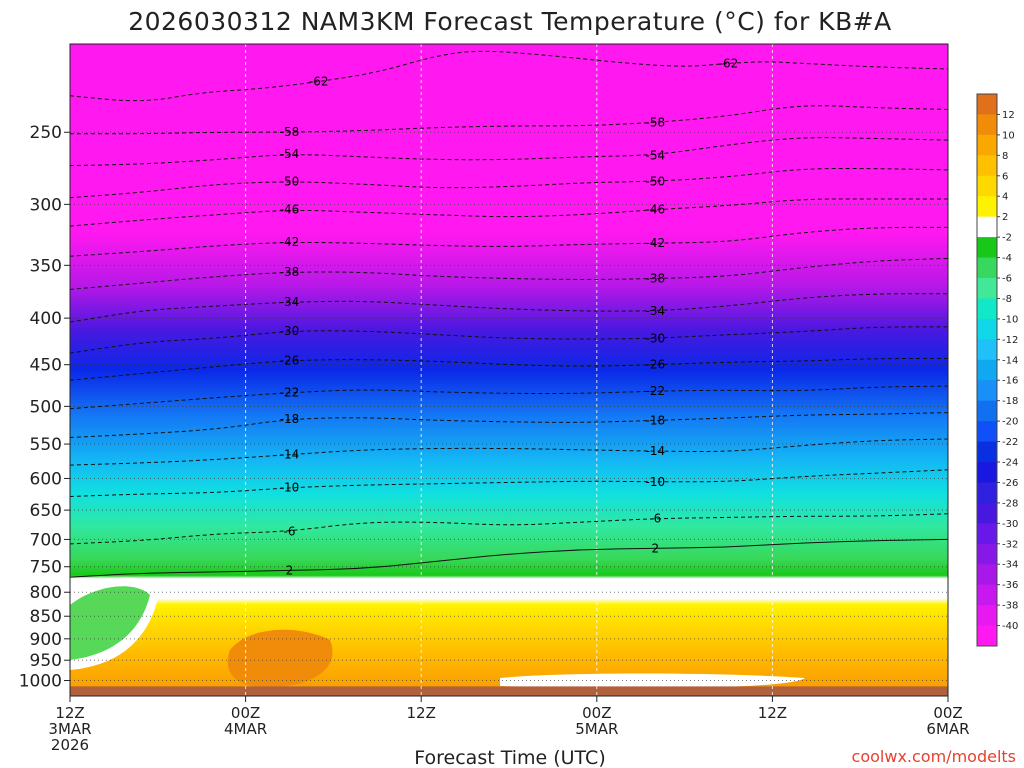 Image resolution: width=1024 pixels, height=768 pixels. Describe the element at coordinates (1010, 340) in the screenshot. I see `colorbar-label: -12` at that location.